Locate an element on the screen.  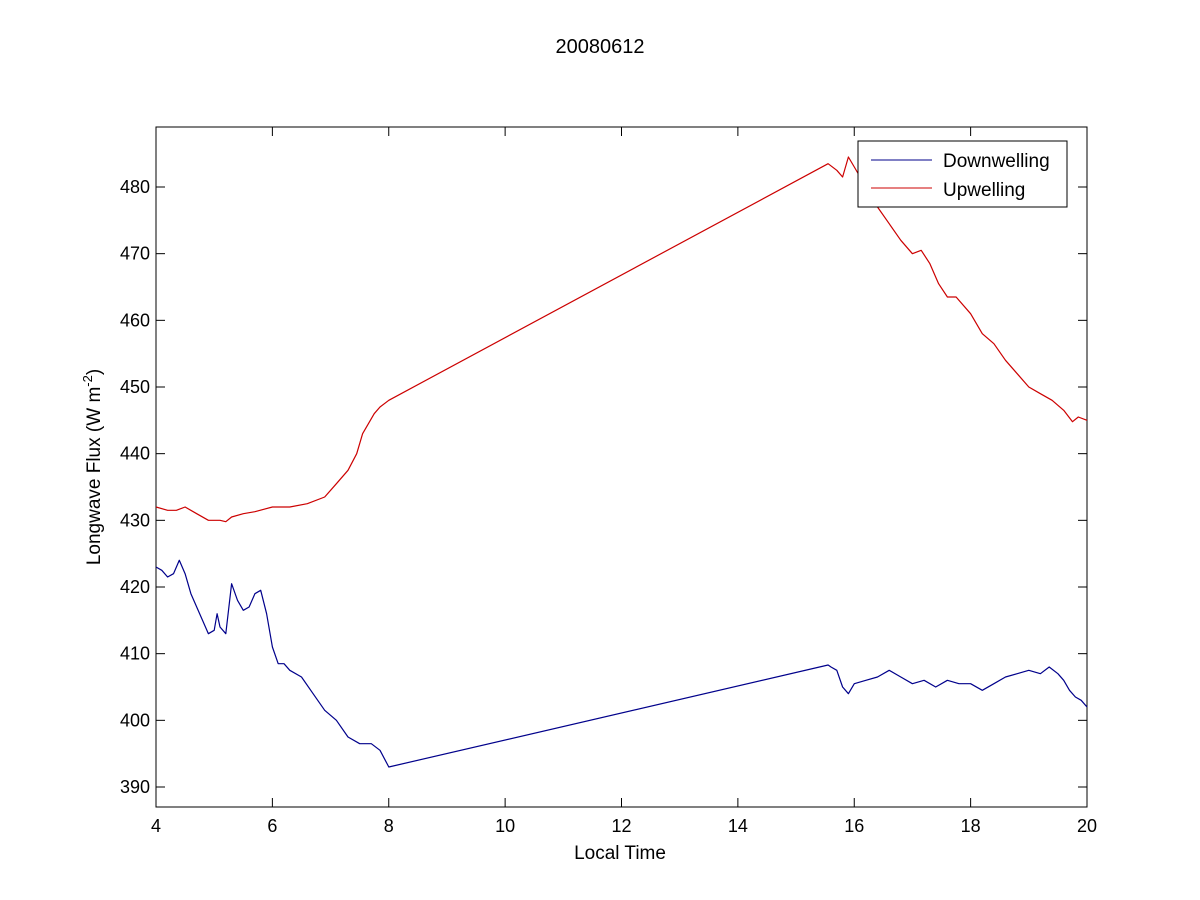
y-axis-label: Longwave Flux (W m-2) is located at coordinates (92, 467).